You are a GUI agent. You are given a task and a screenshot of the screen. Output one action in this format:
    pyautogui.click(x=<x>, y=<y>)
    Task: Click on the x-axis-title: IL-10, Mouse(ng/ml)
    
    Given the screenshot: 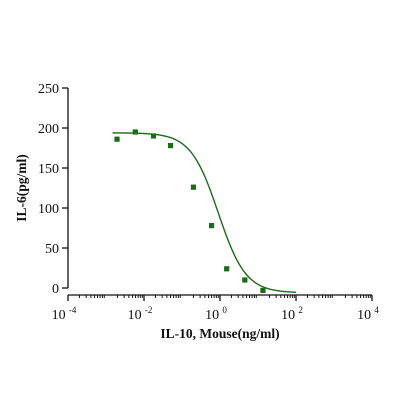 What is the action you would take?
    pyautogui.click(x=219, y=333)
    